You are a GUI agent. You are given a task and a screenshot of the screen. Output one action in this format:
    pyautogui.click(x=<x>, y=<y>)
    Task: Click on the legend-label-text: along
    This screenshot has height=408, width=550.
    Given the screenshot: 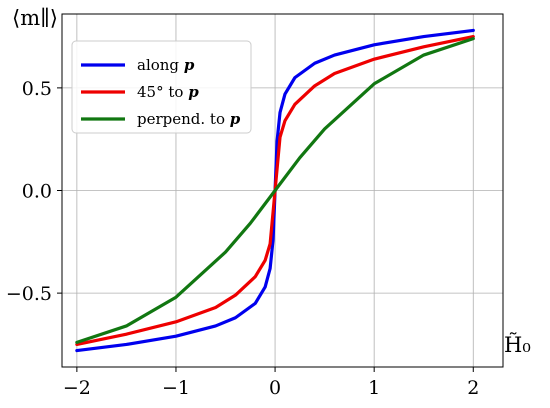 What is the action you would take?
    pyautogui.click(x=160, y=65)
    